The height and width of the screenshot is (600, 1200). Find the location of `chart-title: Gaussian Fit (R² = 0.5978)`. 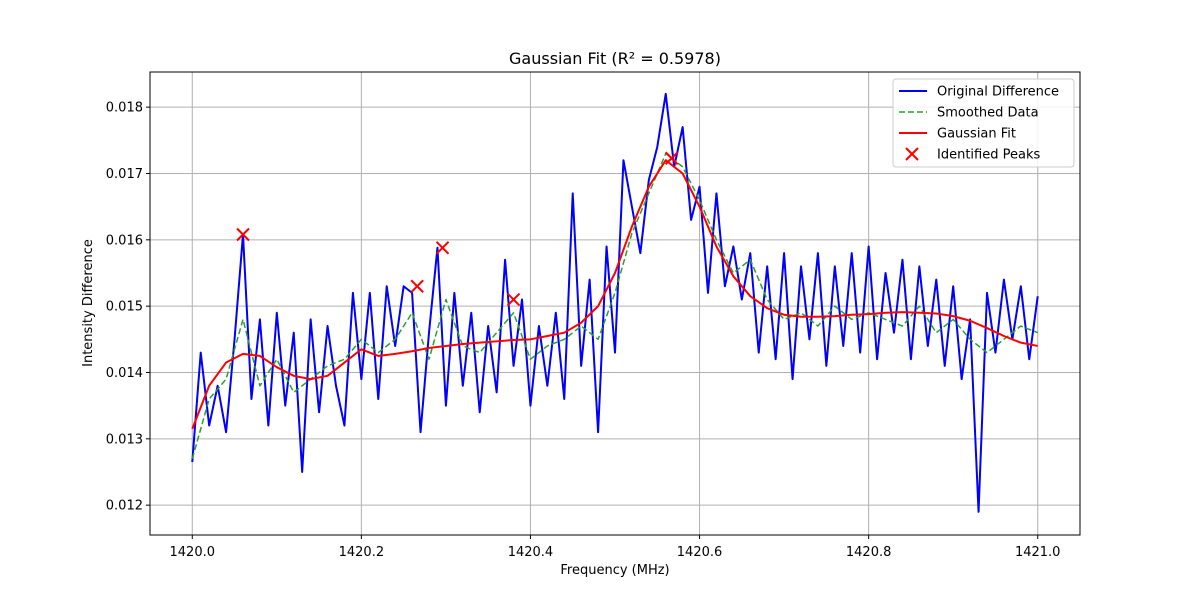

chart-title: Gaussian Fit (R² = 0.5978) is located at coordinates (615, 58).